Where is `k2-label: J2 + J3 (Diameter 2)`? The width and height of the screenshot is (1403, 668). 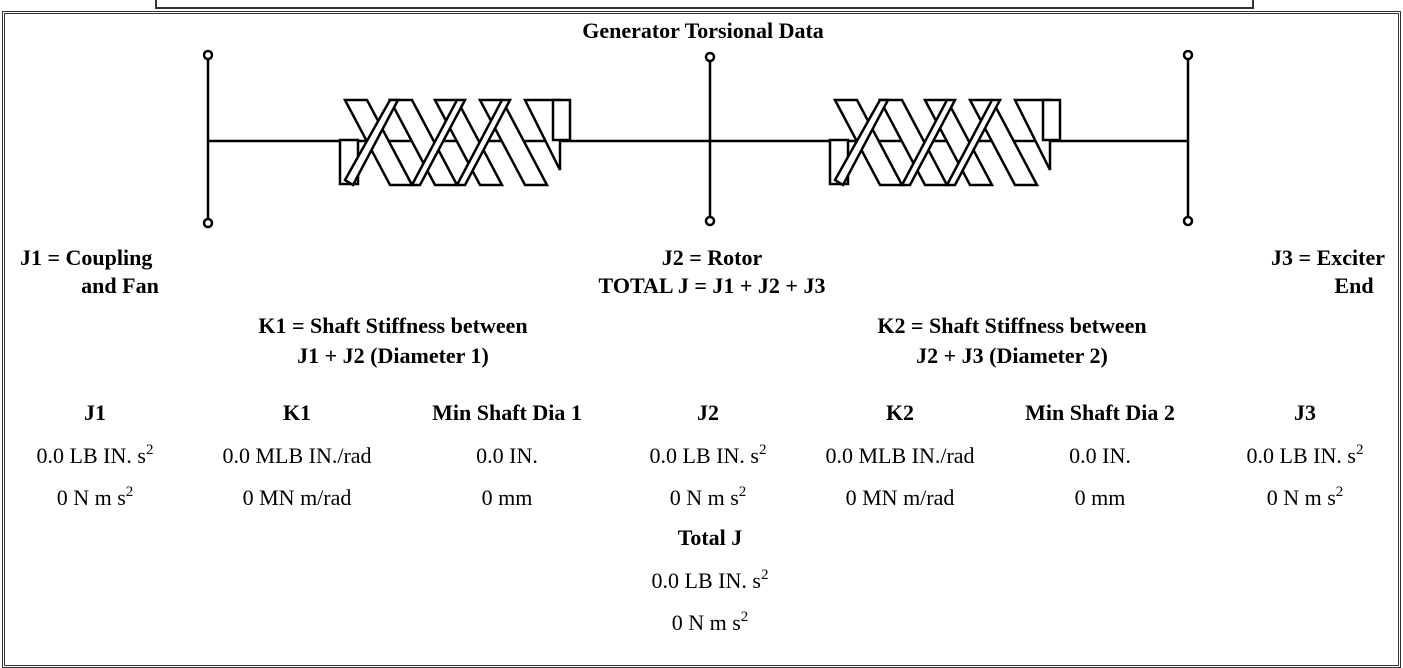 k2-label: J2 + J3 (Diameter 2) is located at coordinates (1012, 355).